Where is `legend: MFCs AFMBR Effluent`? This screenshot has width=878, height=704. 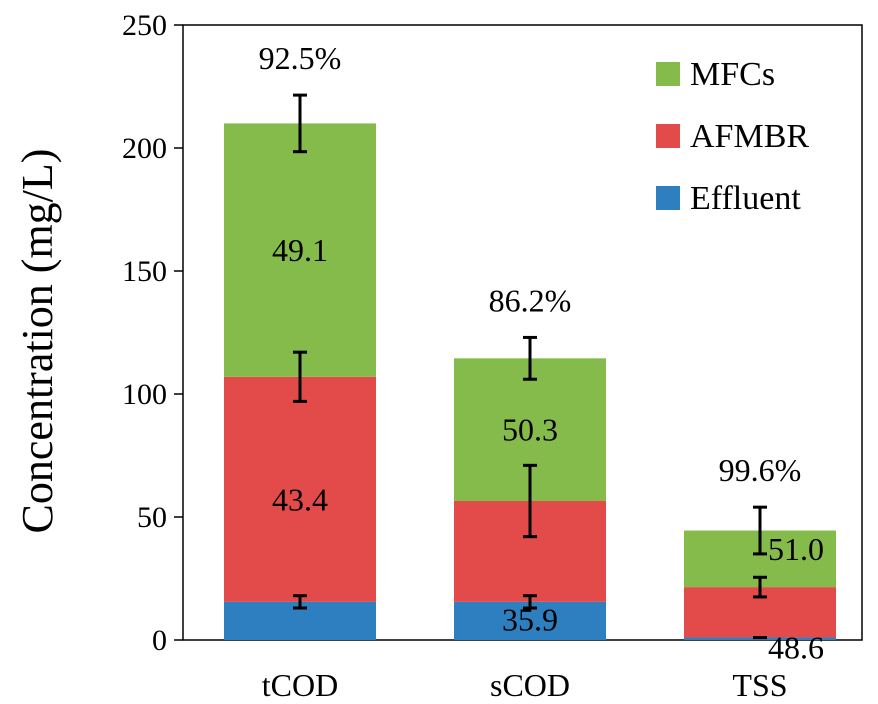 legend: MFCs AFMBR Effluent is located at coordinates (732, 136).